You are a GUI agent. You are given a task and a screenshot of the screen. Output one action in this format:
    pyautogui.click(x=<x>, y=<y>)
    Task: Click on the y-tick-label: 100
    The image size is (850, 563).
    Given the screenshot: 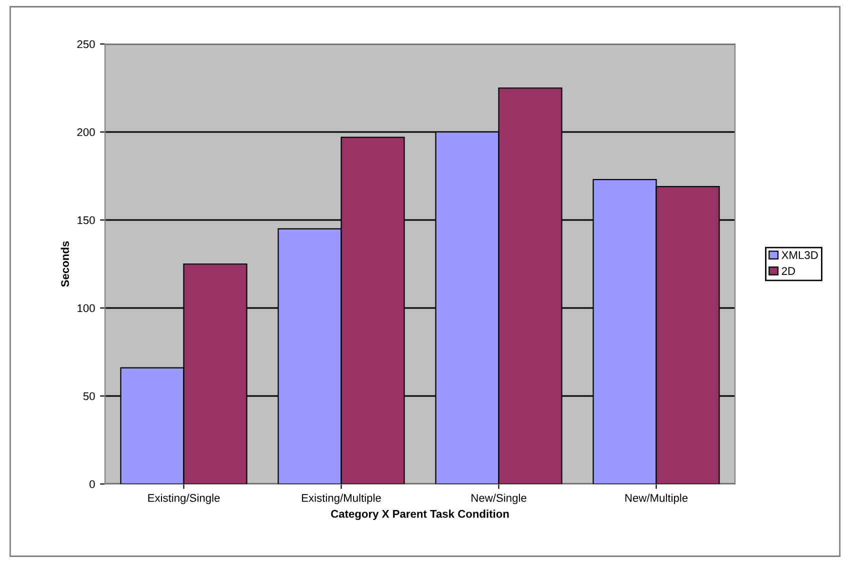 What is the action you would take?
    pyautogui.click(x=86, y=308)
    